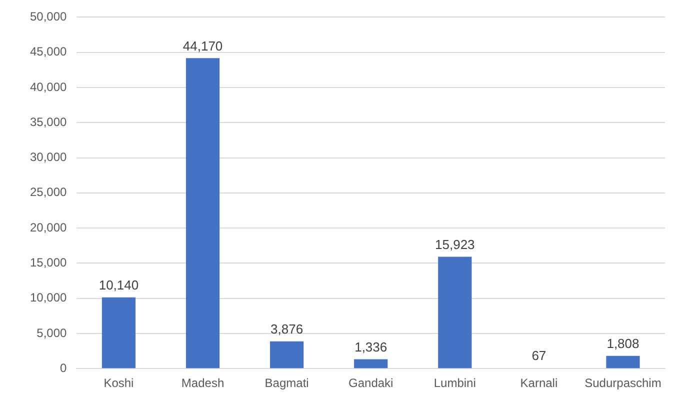 The height and width of the screenshot is (407, 680). Describe the element at coordinates (539, 383) in the screenshot. I see `x-tick-label: Karnali` at that location.